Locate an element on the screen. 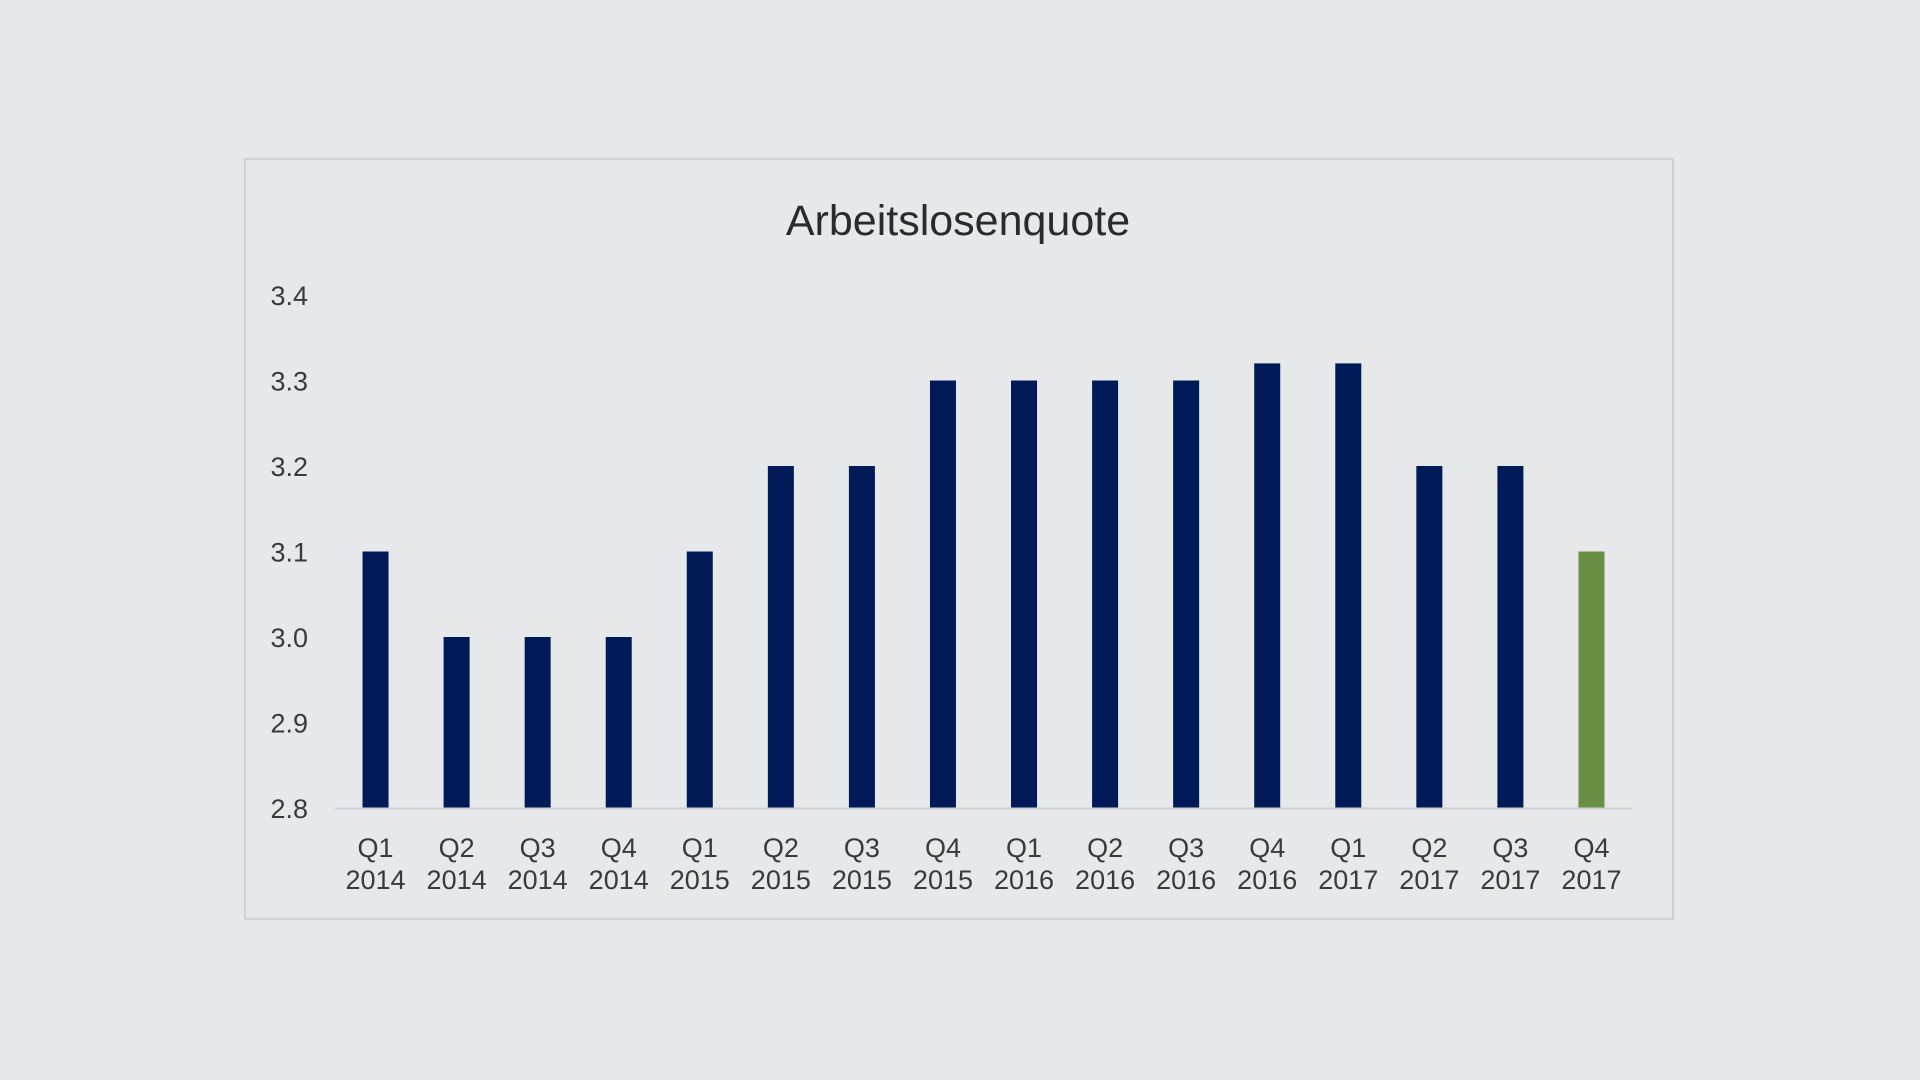 The width and height of the screenshot is (1920, 1080). y-tick-label: 3.1 is located at coordinates (289, 553).